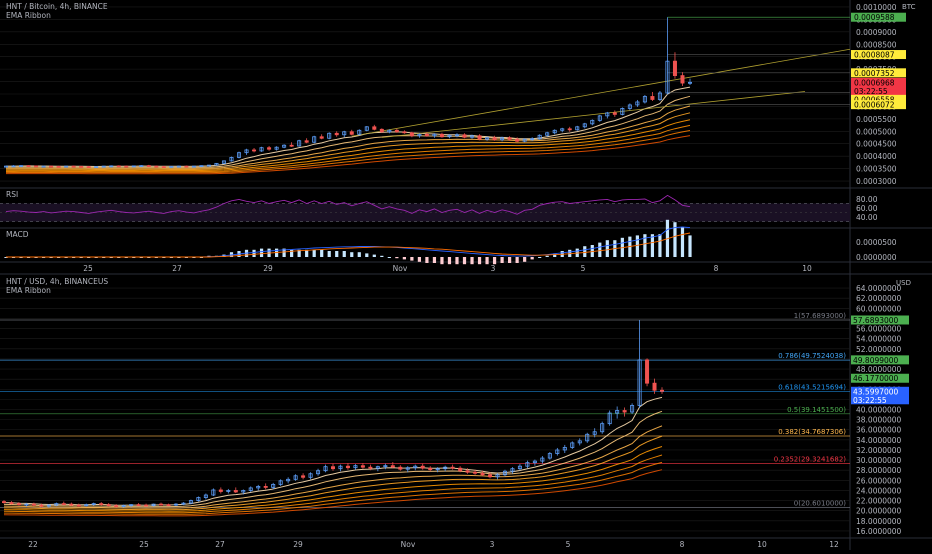 The image size is (932, 554). Describe the element at coordinates (716, 268) in the screenshot. I see `top-time-tick: 8` at that location.